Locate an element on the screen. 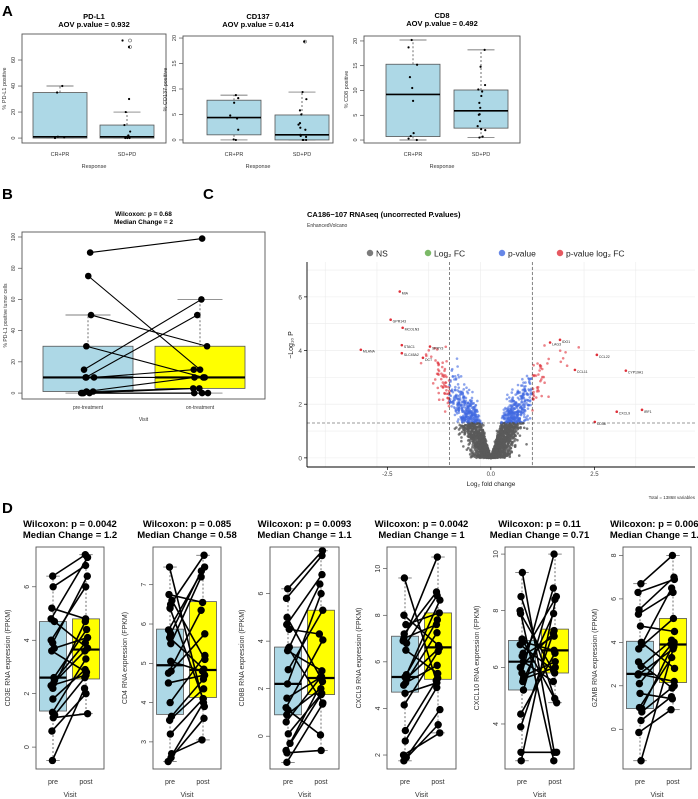 This screenshot has width=698, height=799. plot-title: Wilcoxon: p = 0.0066 is located at coordinates (654, 524).